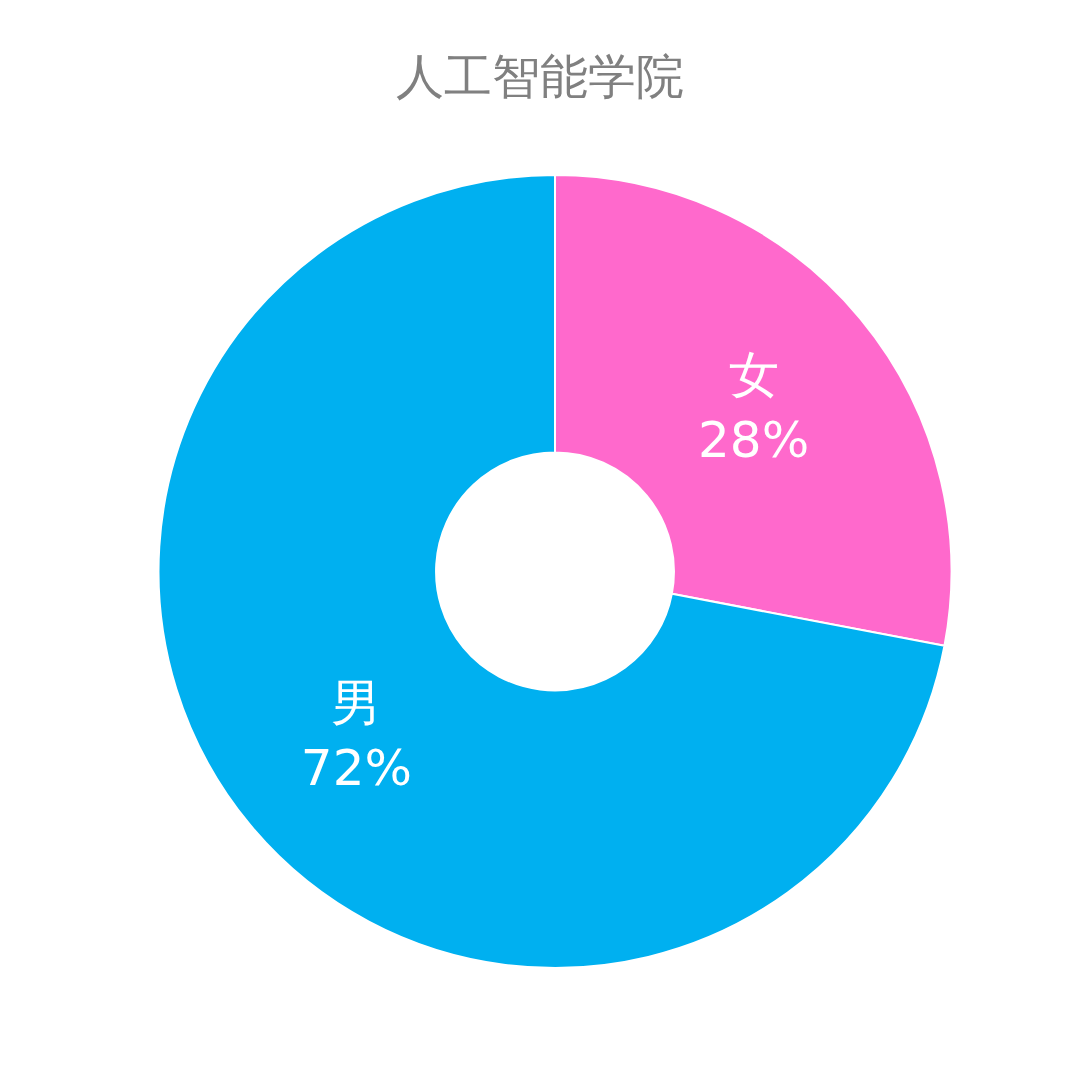 The width and height of the screenshot is (1080, 1082). What do you see at coordinates (753, 374) in the screenshot?
I see `slice-label: 女` at bounding box center [753, 374].